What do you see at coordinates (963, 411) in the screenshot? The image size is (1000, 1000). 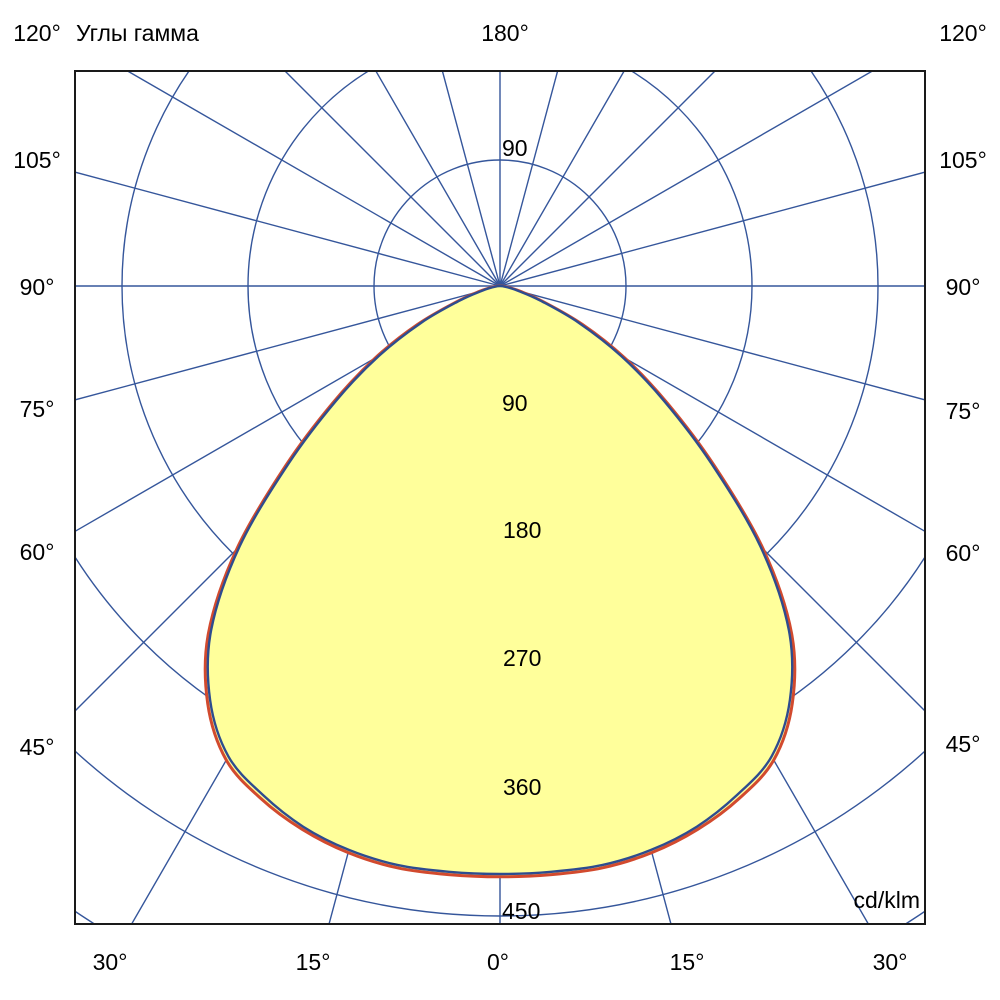 I see `angle-label-right-75: 75°` at bounding box center [963, 411].